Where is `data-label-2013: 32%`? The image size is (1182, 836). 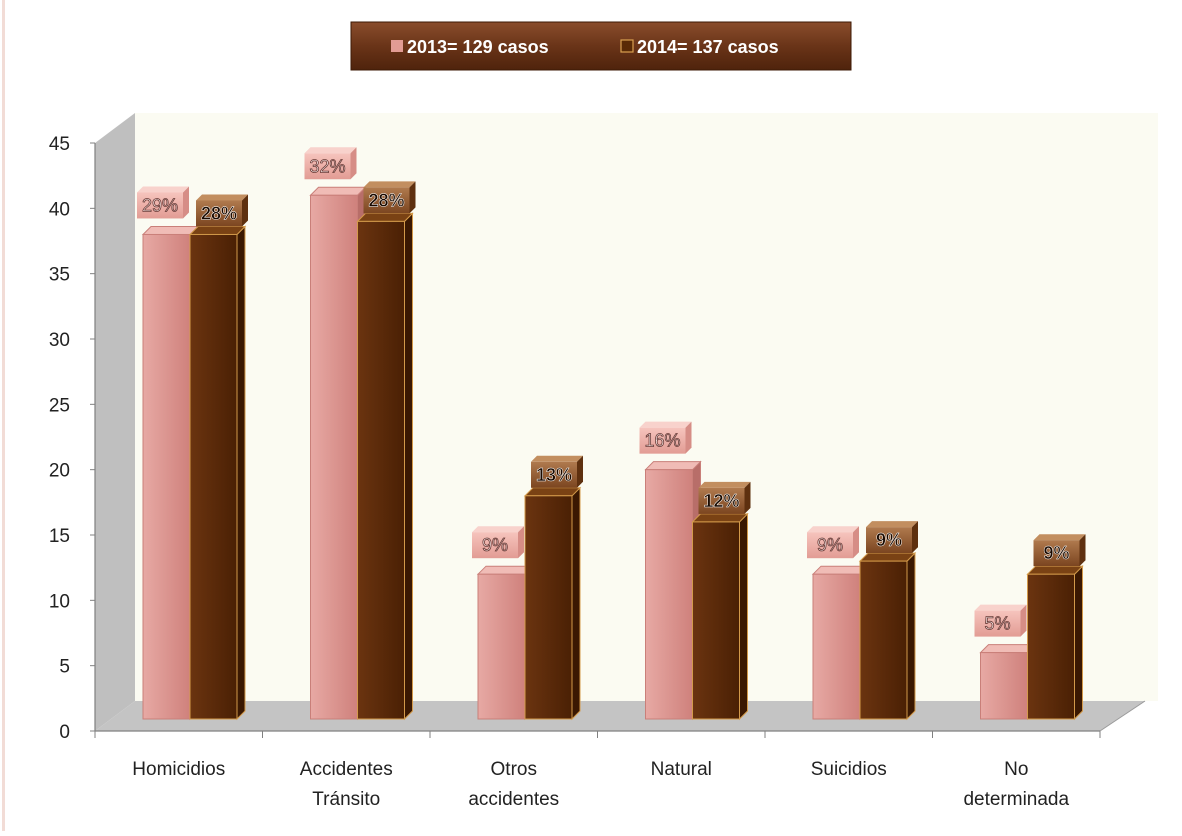 data-label-2013: 32% is located at coordinates (330, 163).